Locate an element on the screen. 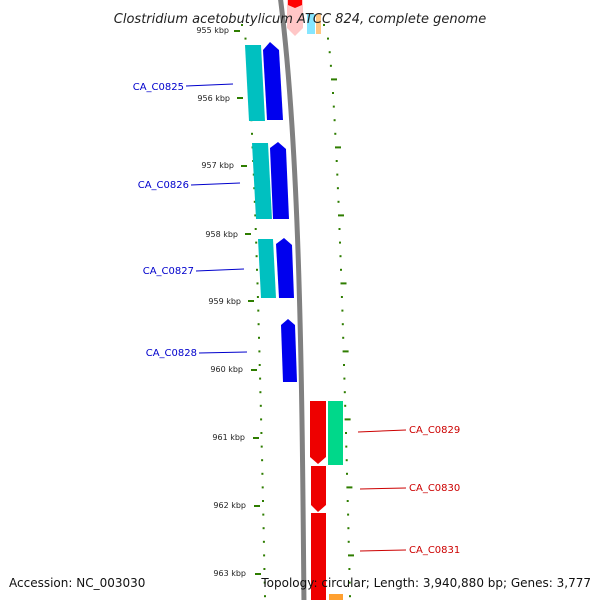 The width and height of the screenshot is (600, 600). gene-CA_C0827-arrow is located at coordinates (285, 268).